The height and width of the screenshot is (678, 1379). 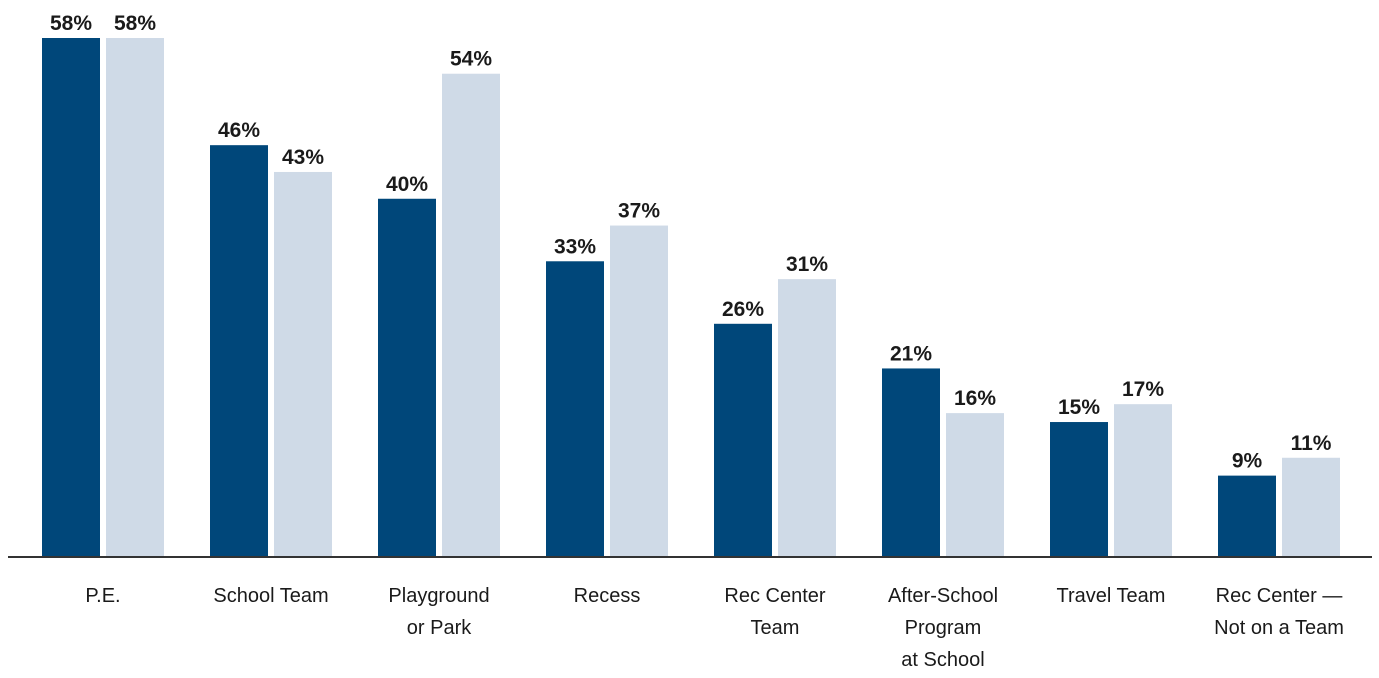 I want to click on category-label-line: P.E., so click(x=102, y=596).